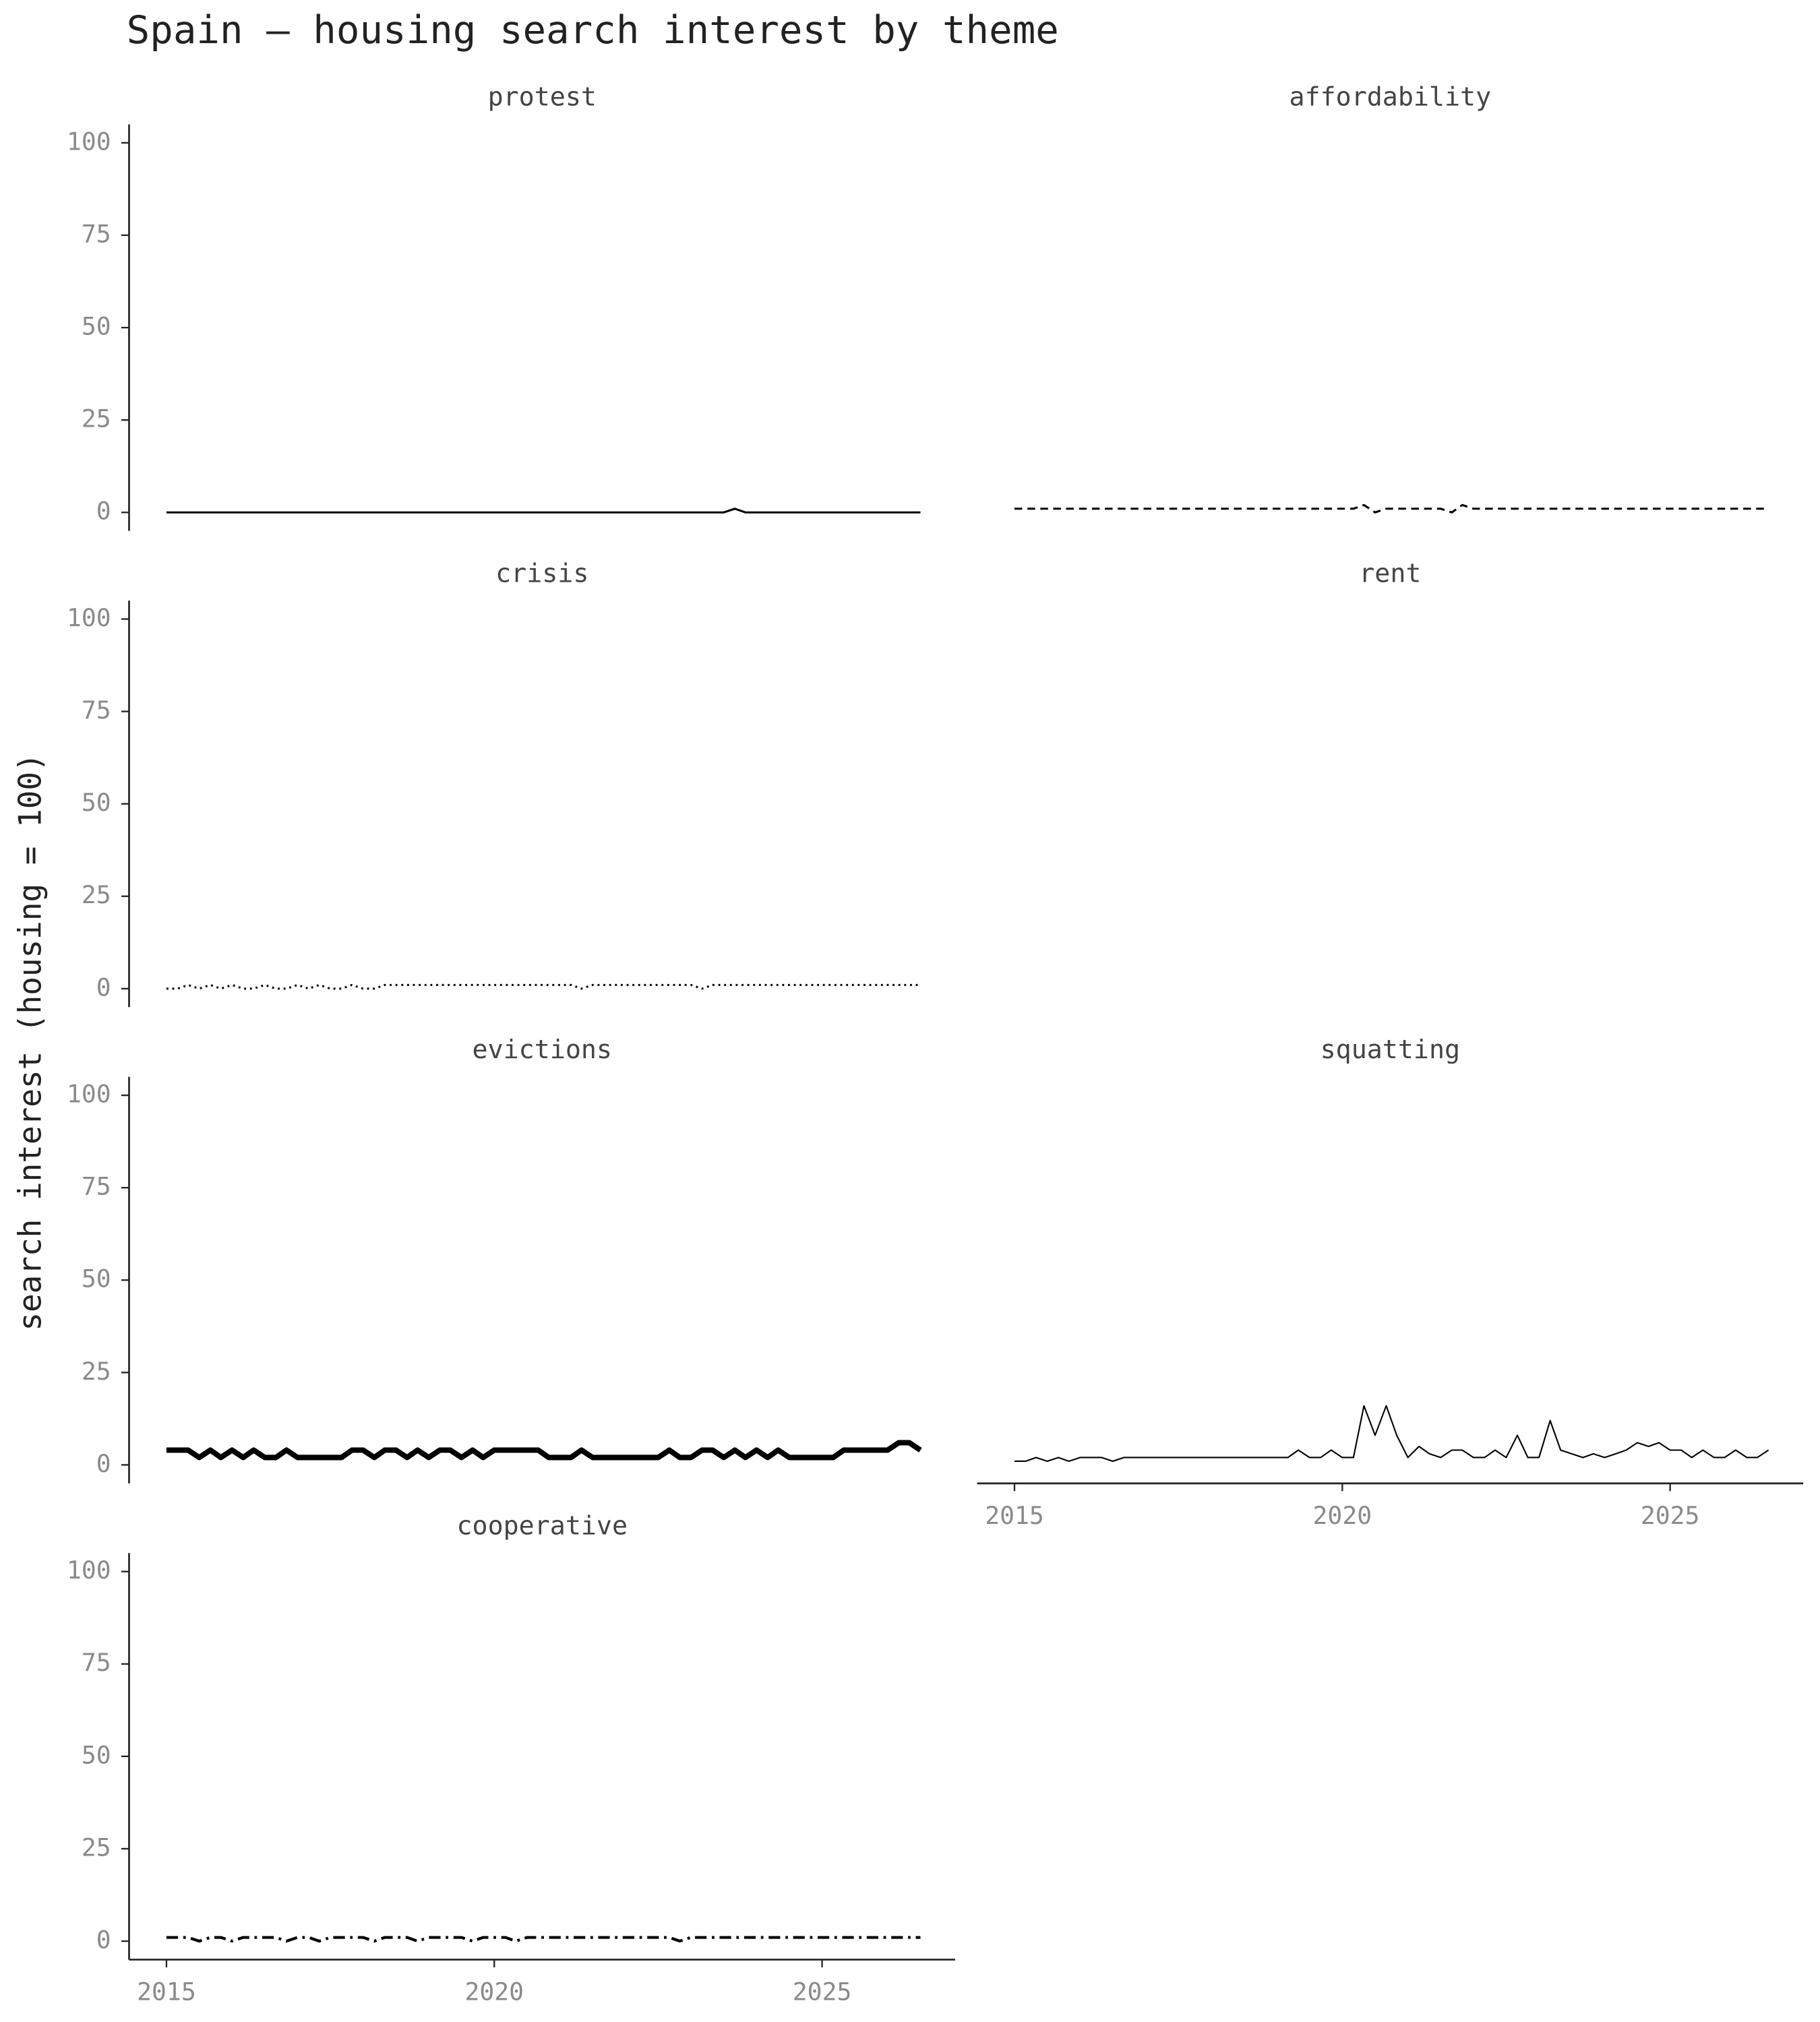 This screenshot has height=2022, width=1820. Describe the element at coordinates (542, 1525) in the screenshot. I see `panel-title: cooperative` at that location.